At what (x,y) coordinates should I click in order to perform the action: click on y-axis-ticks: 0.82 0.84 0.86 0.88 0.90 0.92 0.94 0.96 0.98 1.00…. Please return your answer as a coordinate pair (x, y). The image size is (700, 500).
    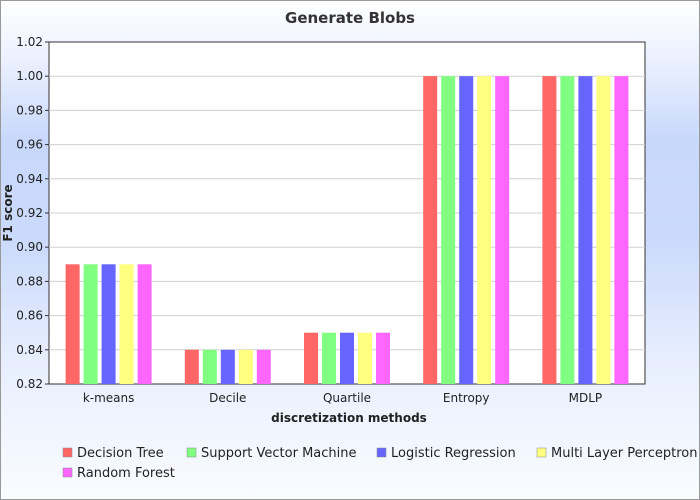
    Looking at the image, I should click on (32, 213).